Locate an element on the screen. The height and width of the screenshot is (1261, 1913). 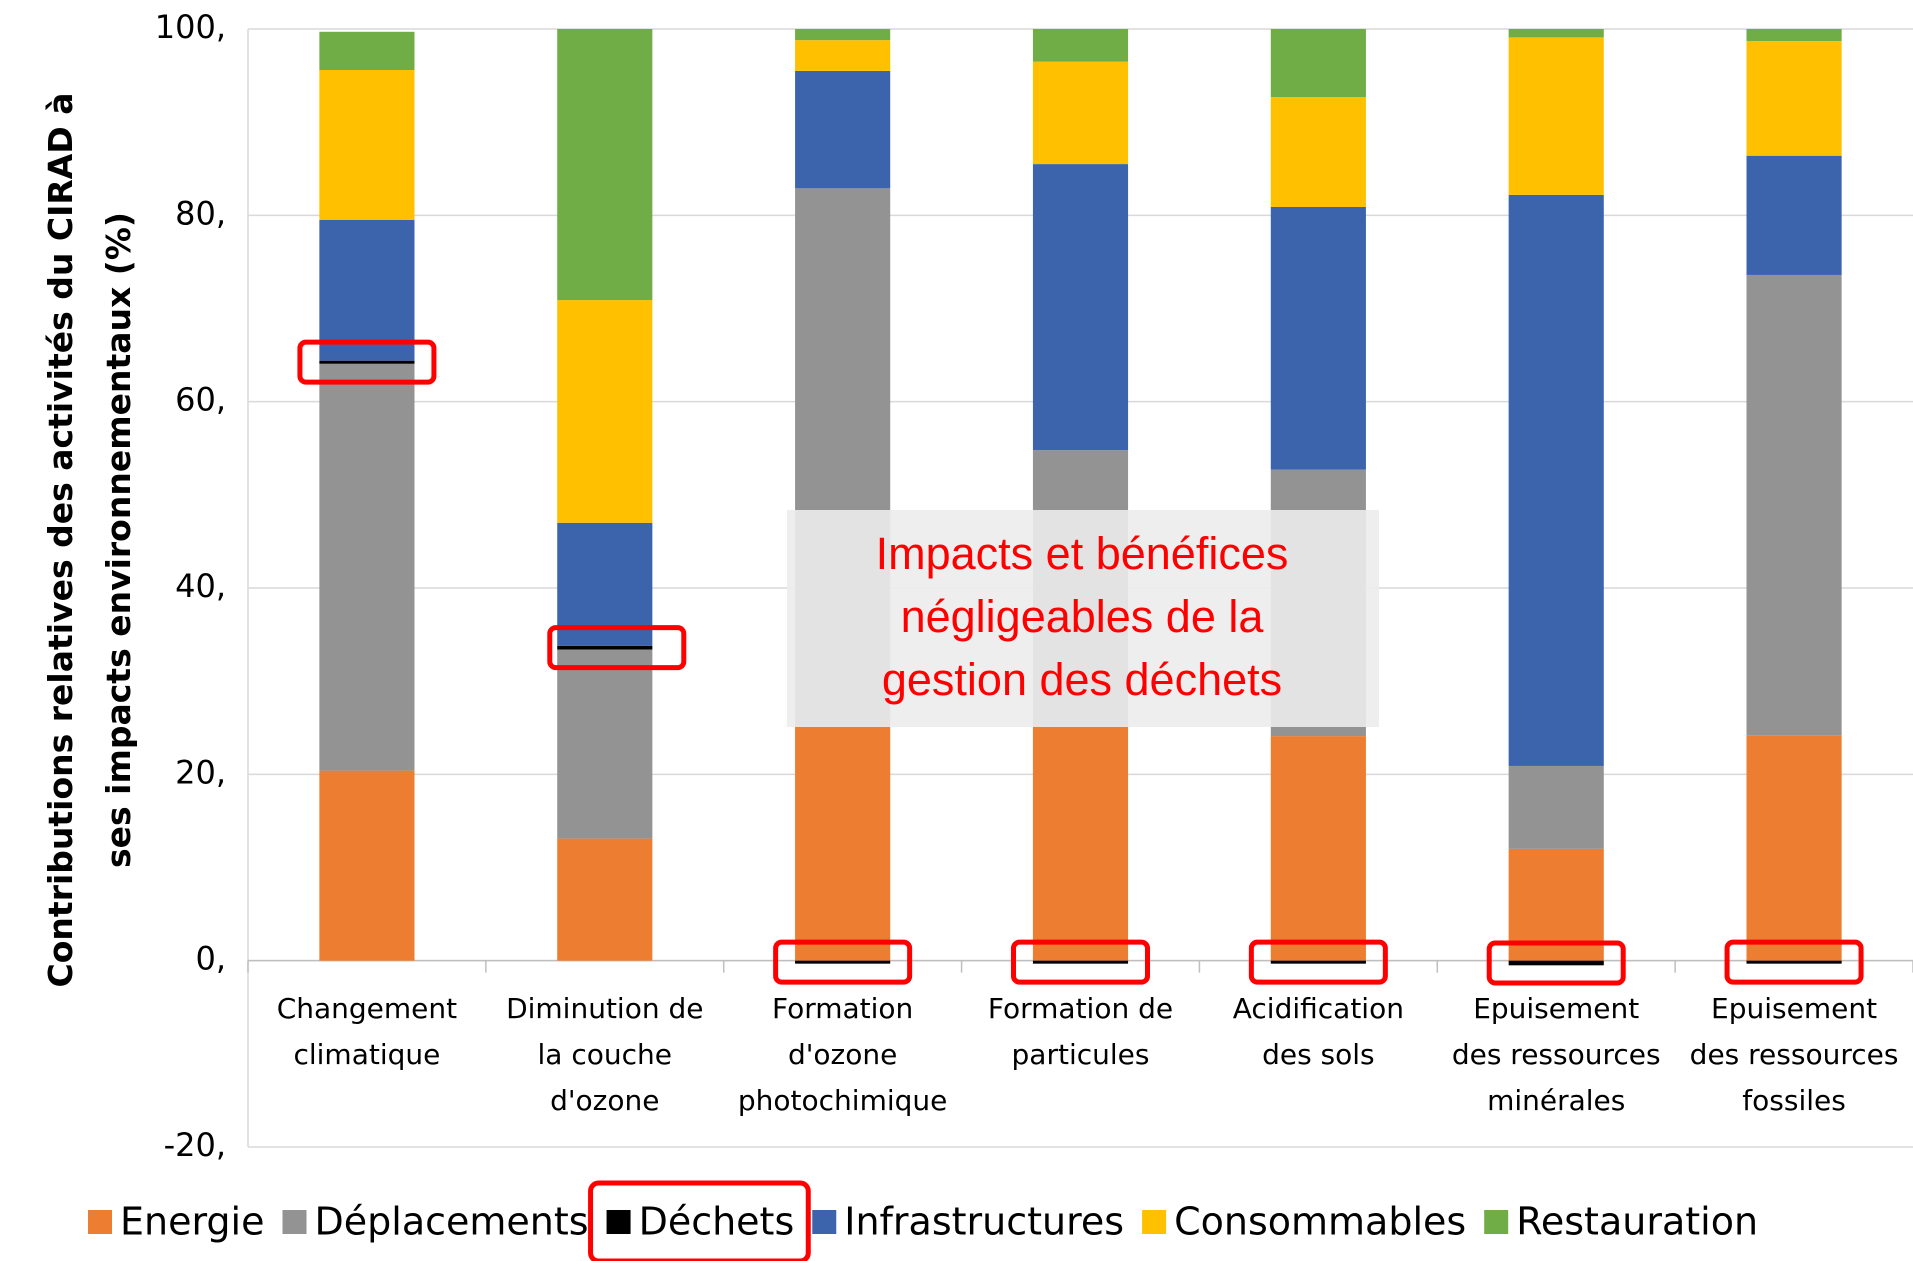
x-tick-label: Acidification des sols is located at coordinates (1318, 1031).